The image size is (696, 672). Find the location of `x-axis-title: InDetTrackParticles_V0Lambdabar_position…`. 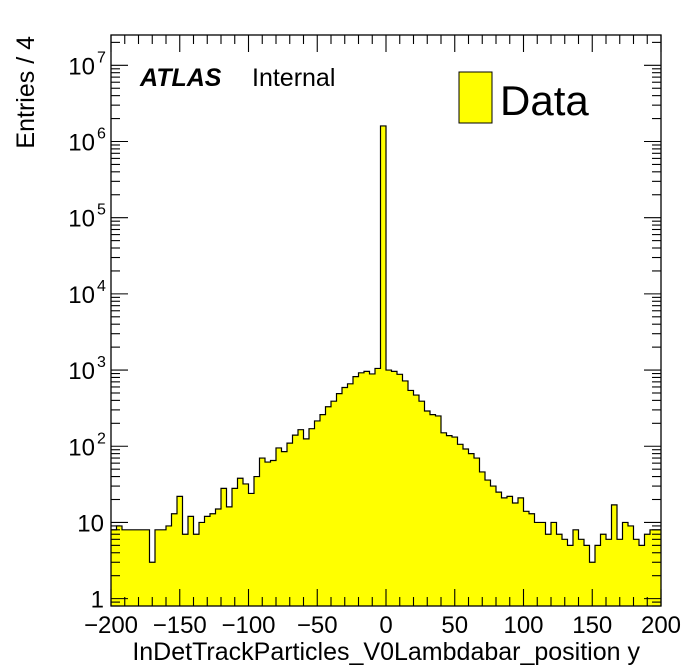

x-axis-title: InDetTrackParticles_V0Lambdabar_position… is located at coordinates (386, 652).